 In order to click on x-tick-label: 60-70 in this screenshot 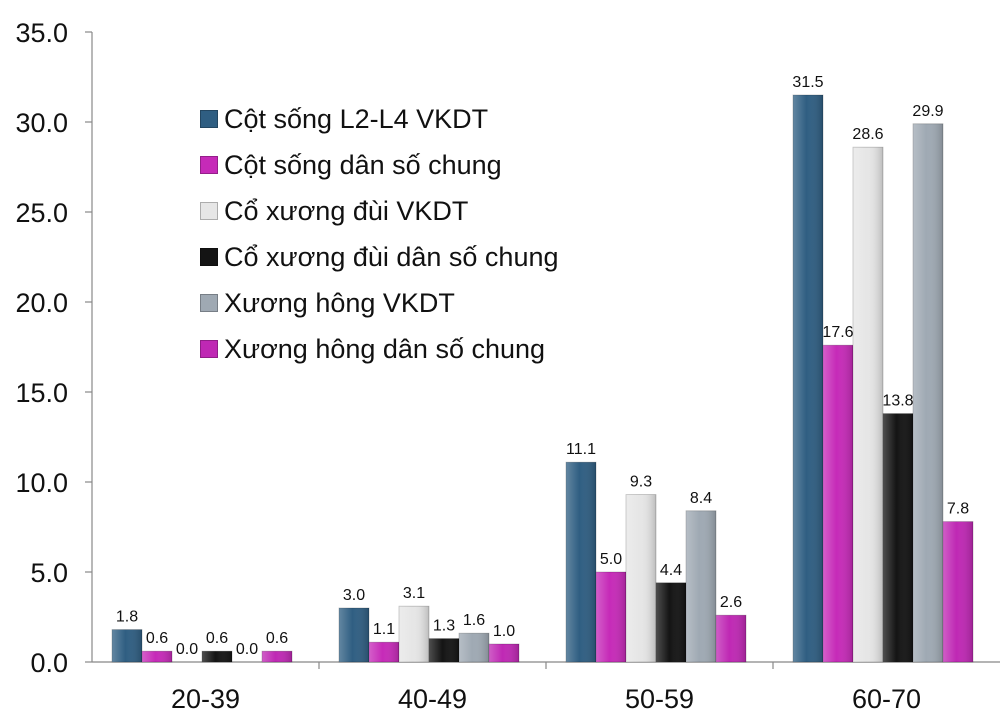, I will do `click(886, 699)`.